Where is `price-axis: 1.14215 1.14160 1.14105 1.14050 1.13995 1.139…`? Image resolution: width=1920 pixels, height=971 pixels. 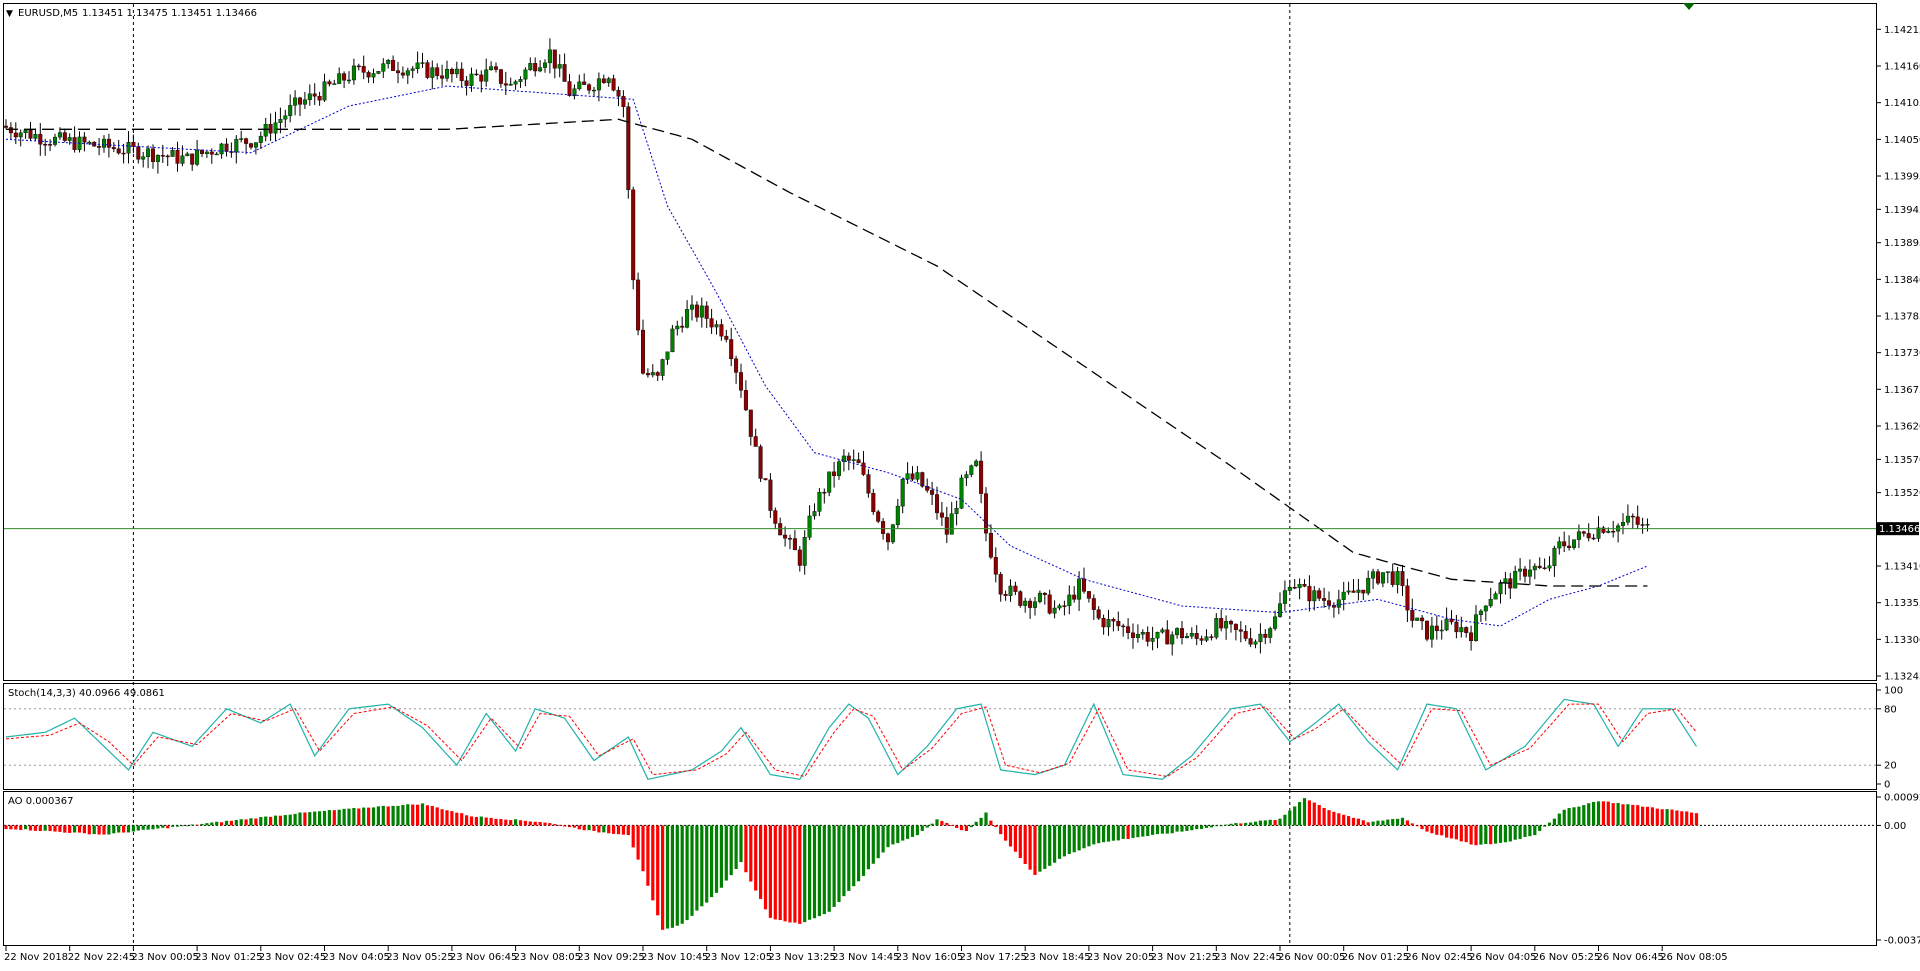 price-axis: 1.14215 1.14160 1.14105 1.14050 1.13995 1.139… is located at coordinates (1898, 354).